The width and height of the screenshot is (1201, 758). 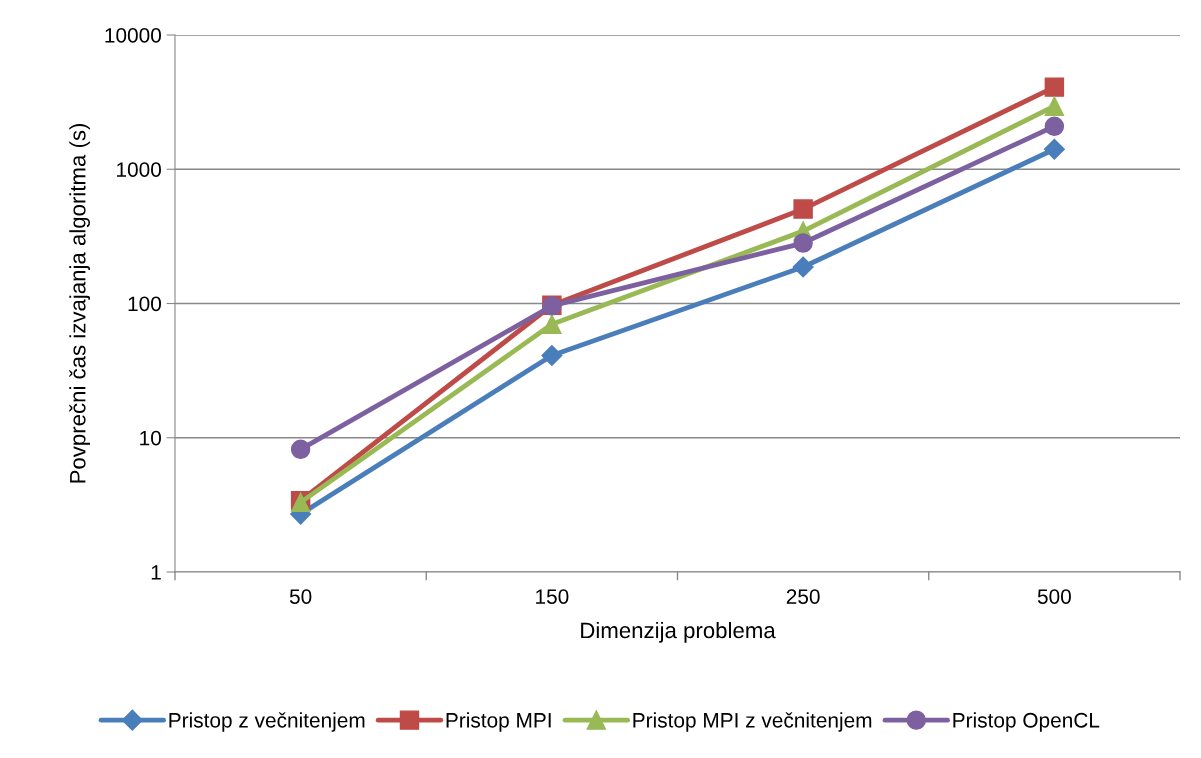 What do you see at coordinates (150, 438) in the screenshot?
I see `y-tick-label: 10` at bounding box center [150, 438].